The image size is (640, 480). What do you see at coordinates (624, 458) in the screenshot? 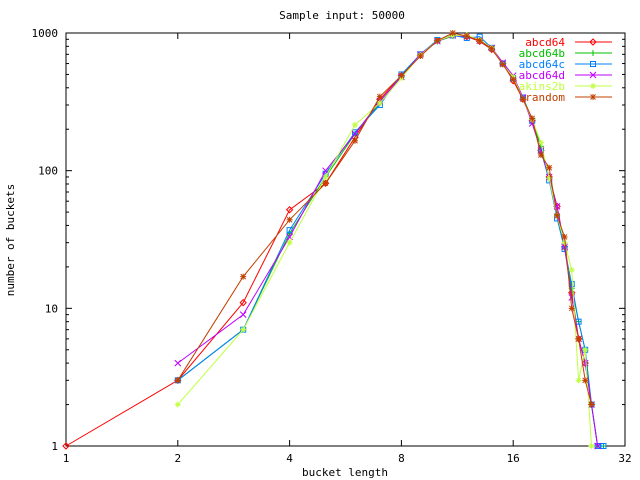
I see `x-tick-label: 32` at bounding box center [624, 458].